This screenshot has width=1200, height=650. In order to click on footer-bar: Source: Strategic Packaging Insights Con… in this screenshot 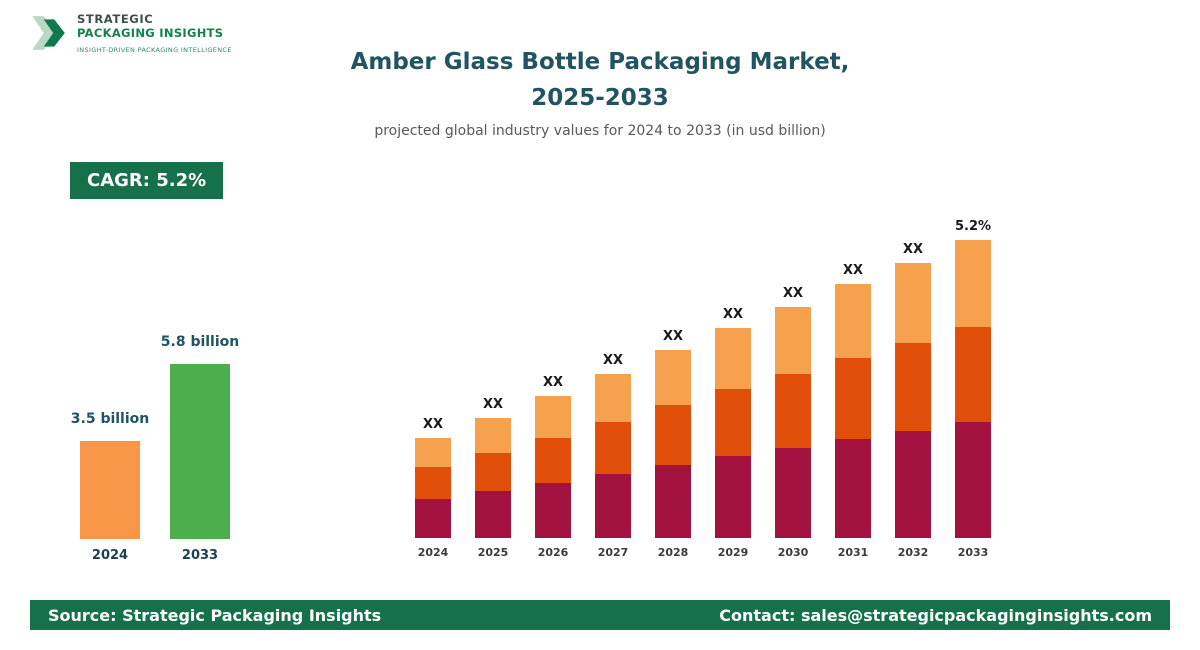, I will do `click(600, 615)`.